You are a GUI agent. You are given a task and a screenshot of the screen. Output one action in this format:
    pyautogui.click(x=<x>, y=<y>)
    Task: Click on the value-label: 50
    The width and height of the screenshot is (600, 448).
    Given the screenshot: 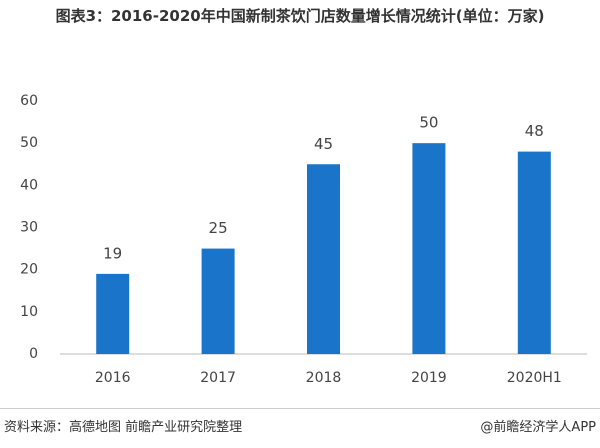 What is the action you would take?
    pyautogui.click(x=428, y=123)
    